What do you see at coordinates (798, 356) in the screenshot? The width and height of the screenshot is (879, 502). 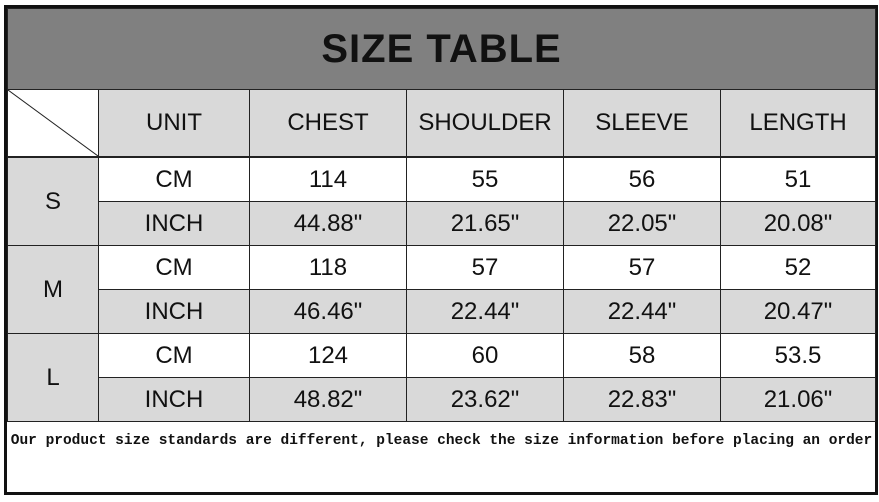 I see `length-cell: 53.5` at bounding box center [798, 356].